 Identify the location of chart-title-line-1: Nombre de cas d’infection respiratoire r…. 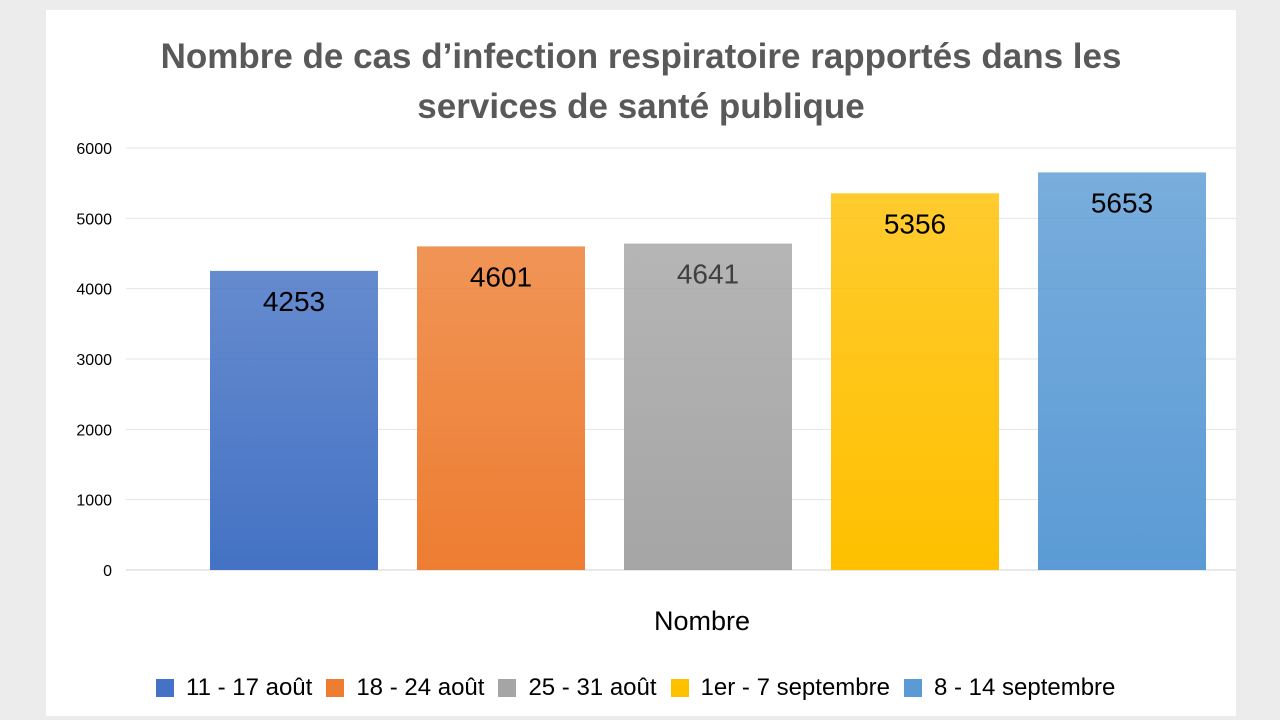
(641, 56).